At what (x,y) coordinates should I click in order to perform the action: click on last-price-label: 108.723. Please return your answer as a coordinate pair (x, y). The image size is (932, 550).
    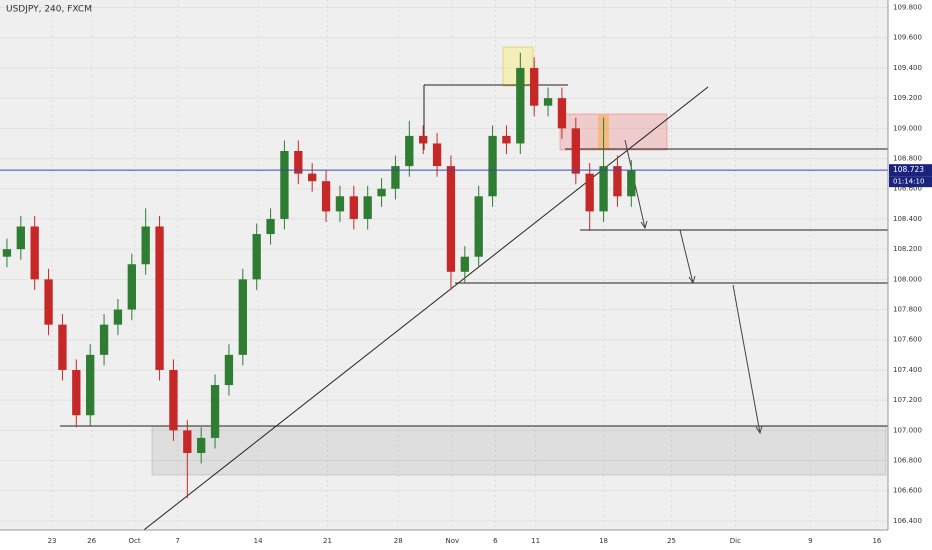
    Looking at the image, I should click on (908, 169).